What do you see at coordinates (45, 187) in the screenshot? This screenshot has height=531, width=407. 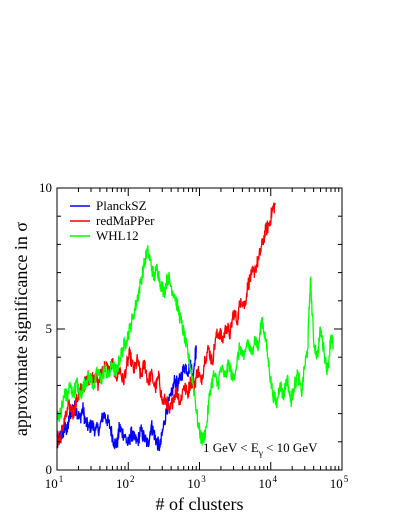 I see `y-tick-label: 10` at bounding box center [45, 187].